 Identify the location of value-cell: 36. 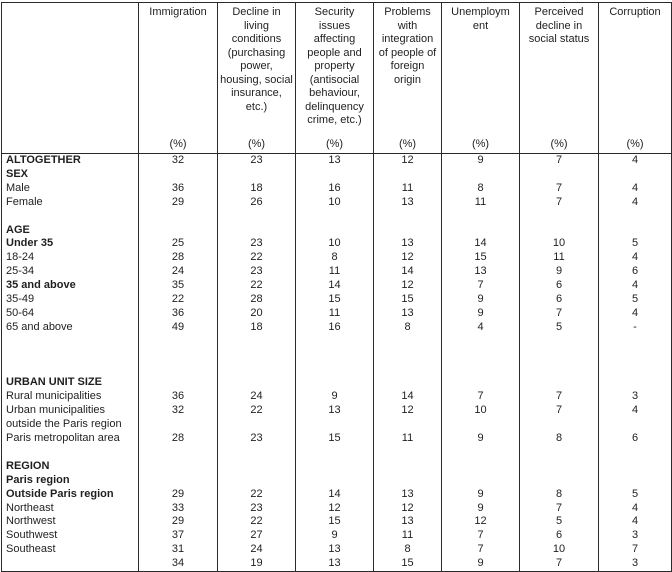
(178, 397).